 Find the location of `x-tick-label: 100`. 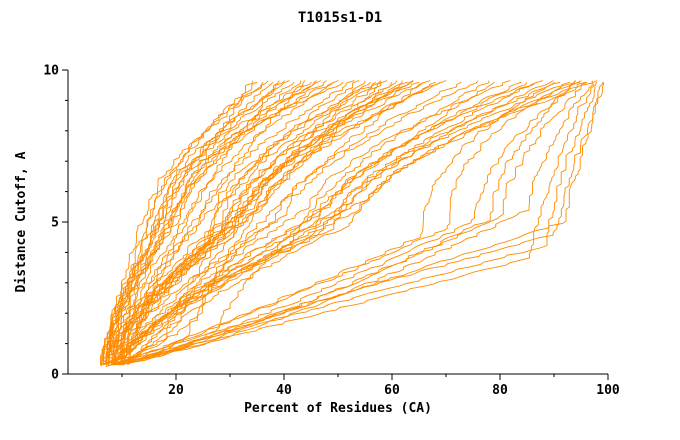

x-tick-label: 100 is located at coordinates (608, 390).